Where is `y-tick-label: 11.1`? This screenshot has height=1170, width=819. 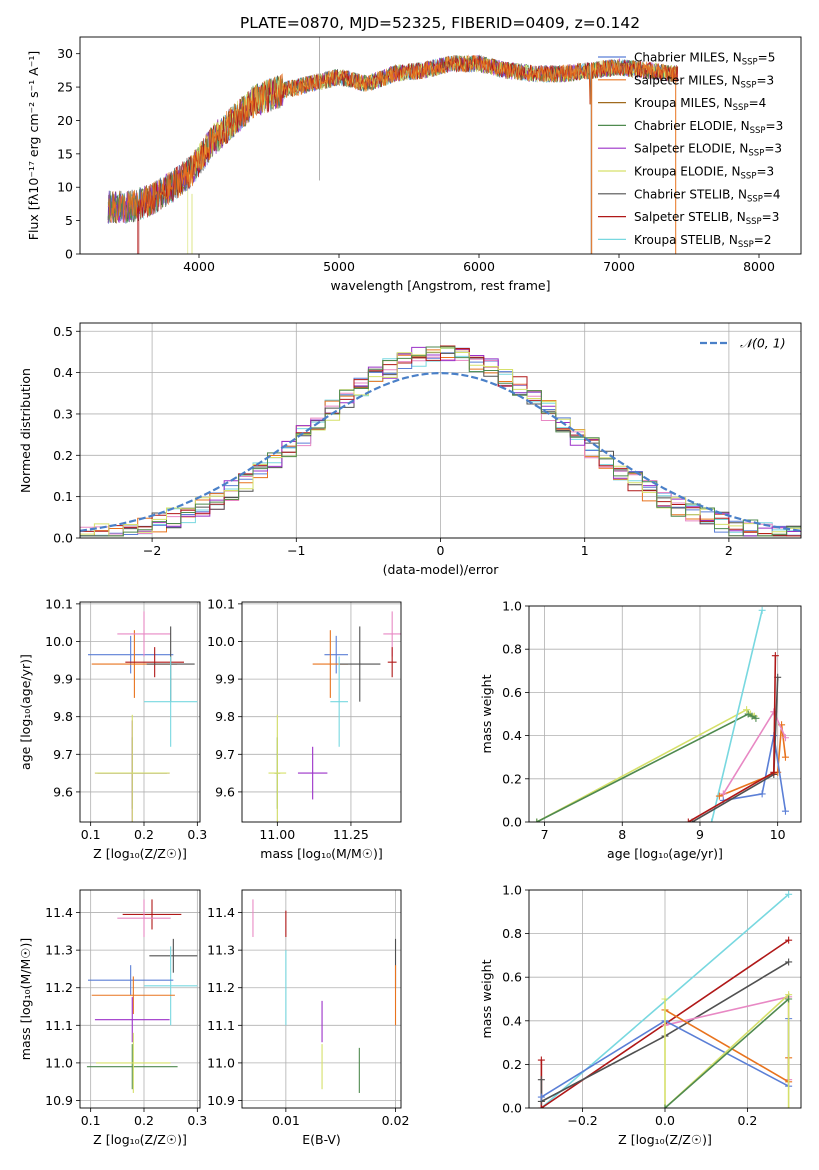 y-tick-label: 11.1 is located at coordinates (221, 1025).